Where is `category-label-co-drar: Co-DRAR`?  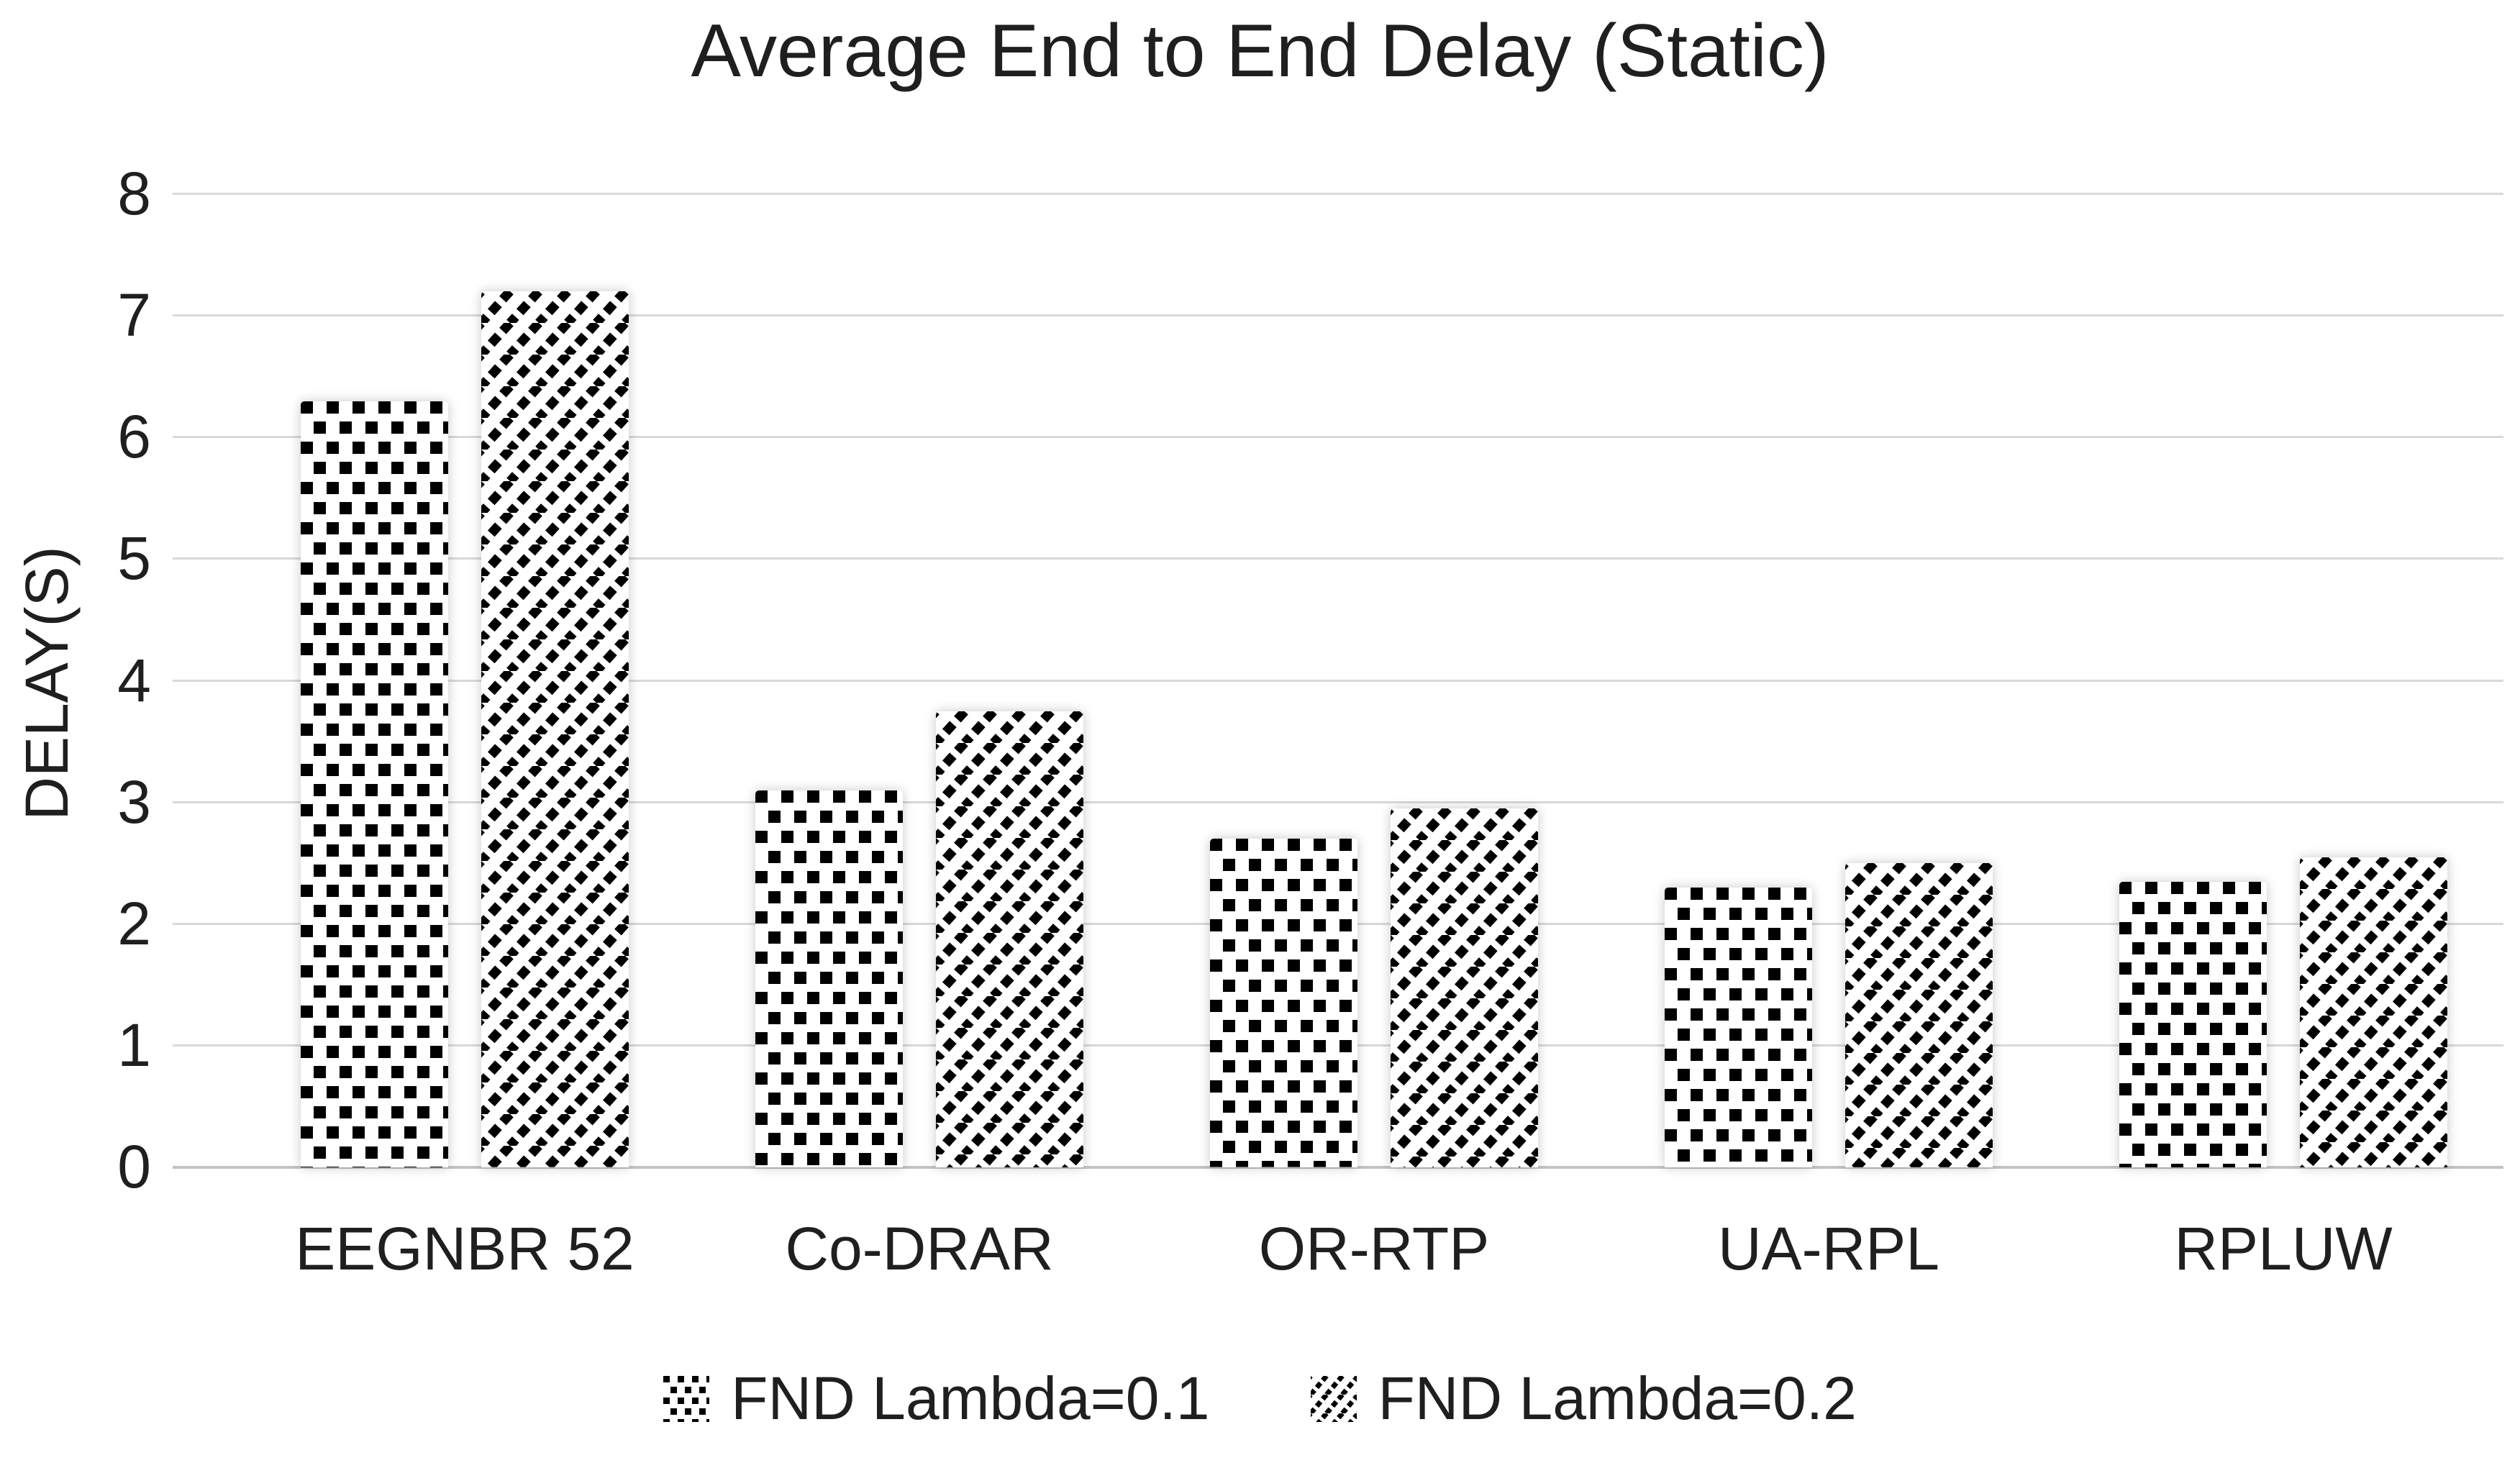
category-label-co-drar: Co-DRAR is located at coordinates (919, 1248).